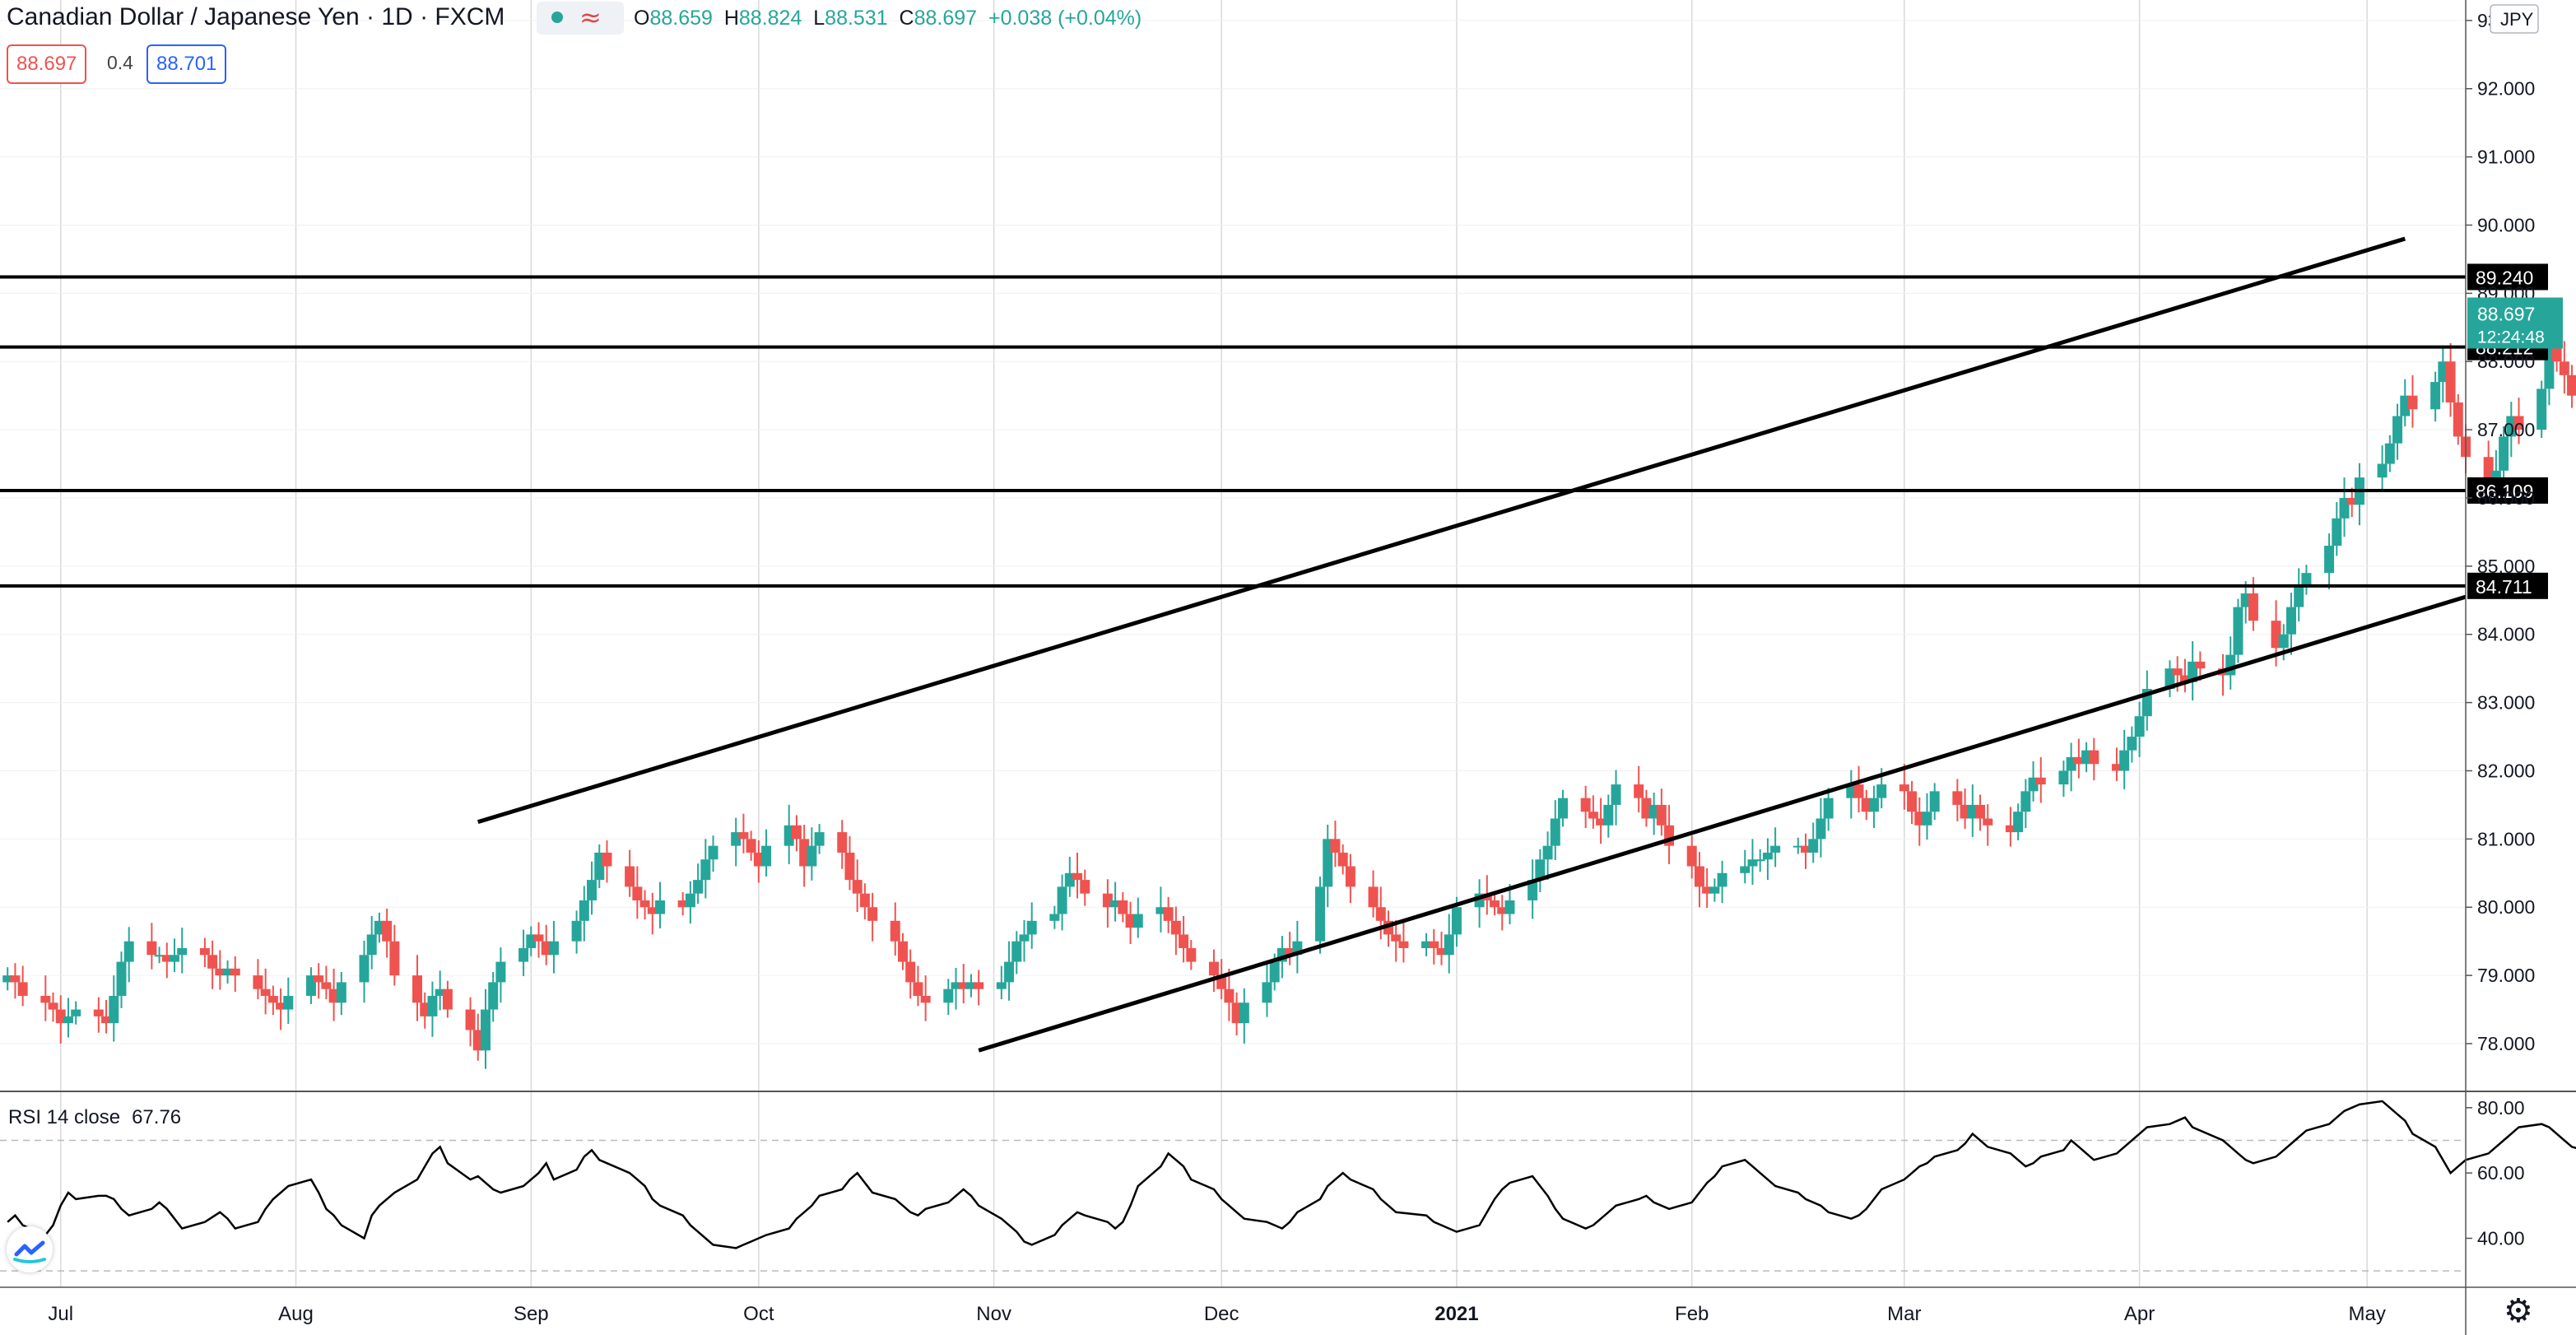 The image size is (2576, 1335). Describe the element at coordinates (397, 16) in the screenshot. I see `interval-label: 1D` at that location.